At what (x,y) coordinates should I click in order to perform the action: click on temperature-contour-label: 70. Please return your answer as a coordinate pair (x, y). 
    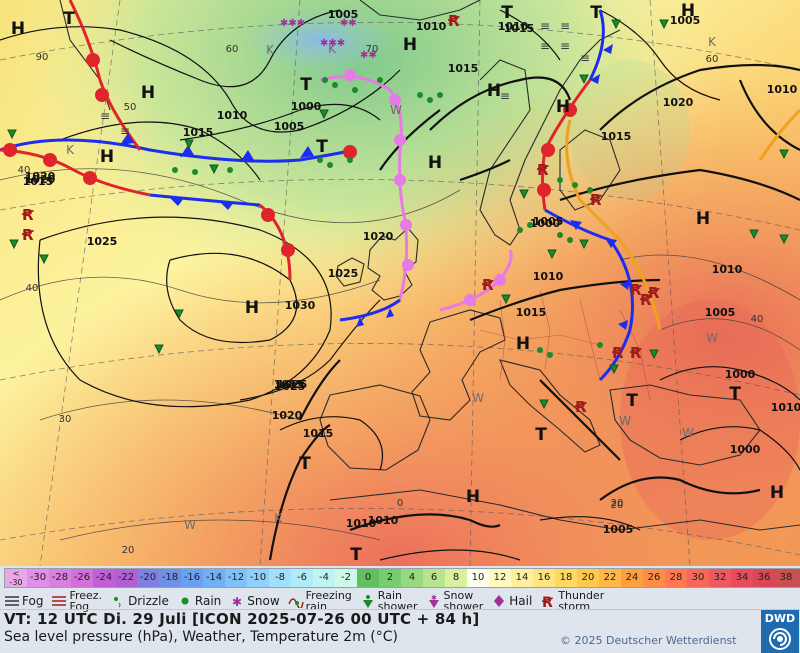
    Looking at the image, I should click on (372, 49).